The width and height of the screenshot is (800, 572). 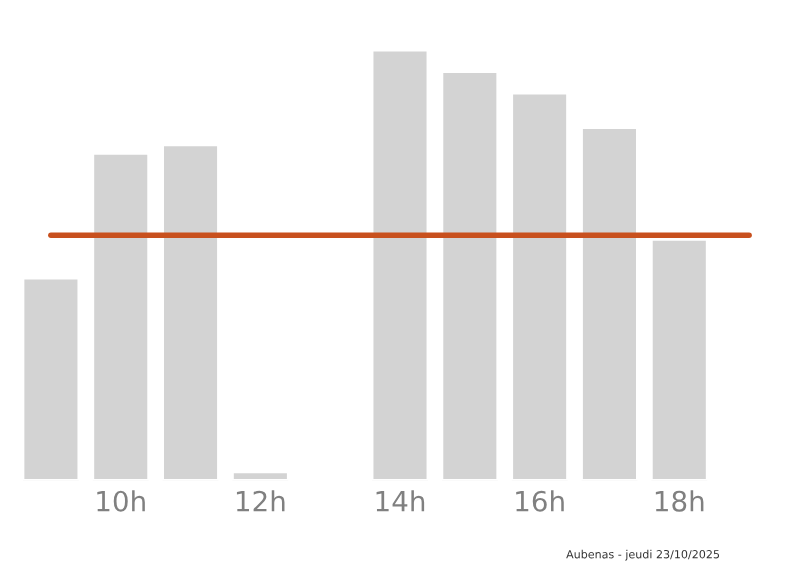 I want to click on x-tick-label: 18h, so click(x=679, y=501).